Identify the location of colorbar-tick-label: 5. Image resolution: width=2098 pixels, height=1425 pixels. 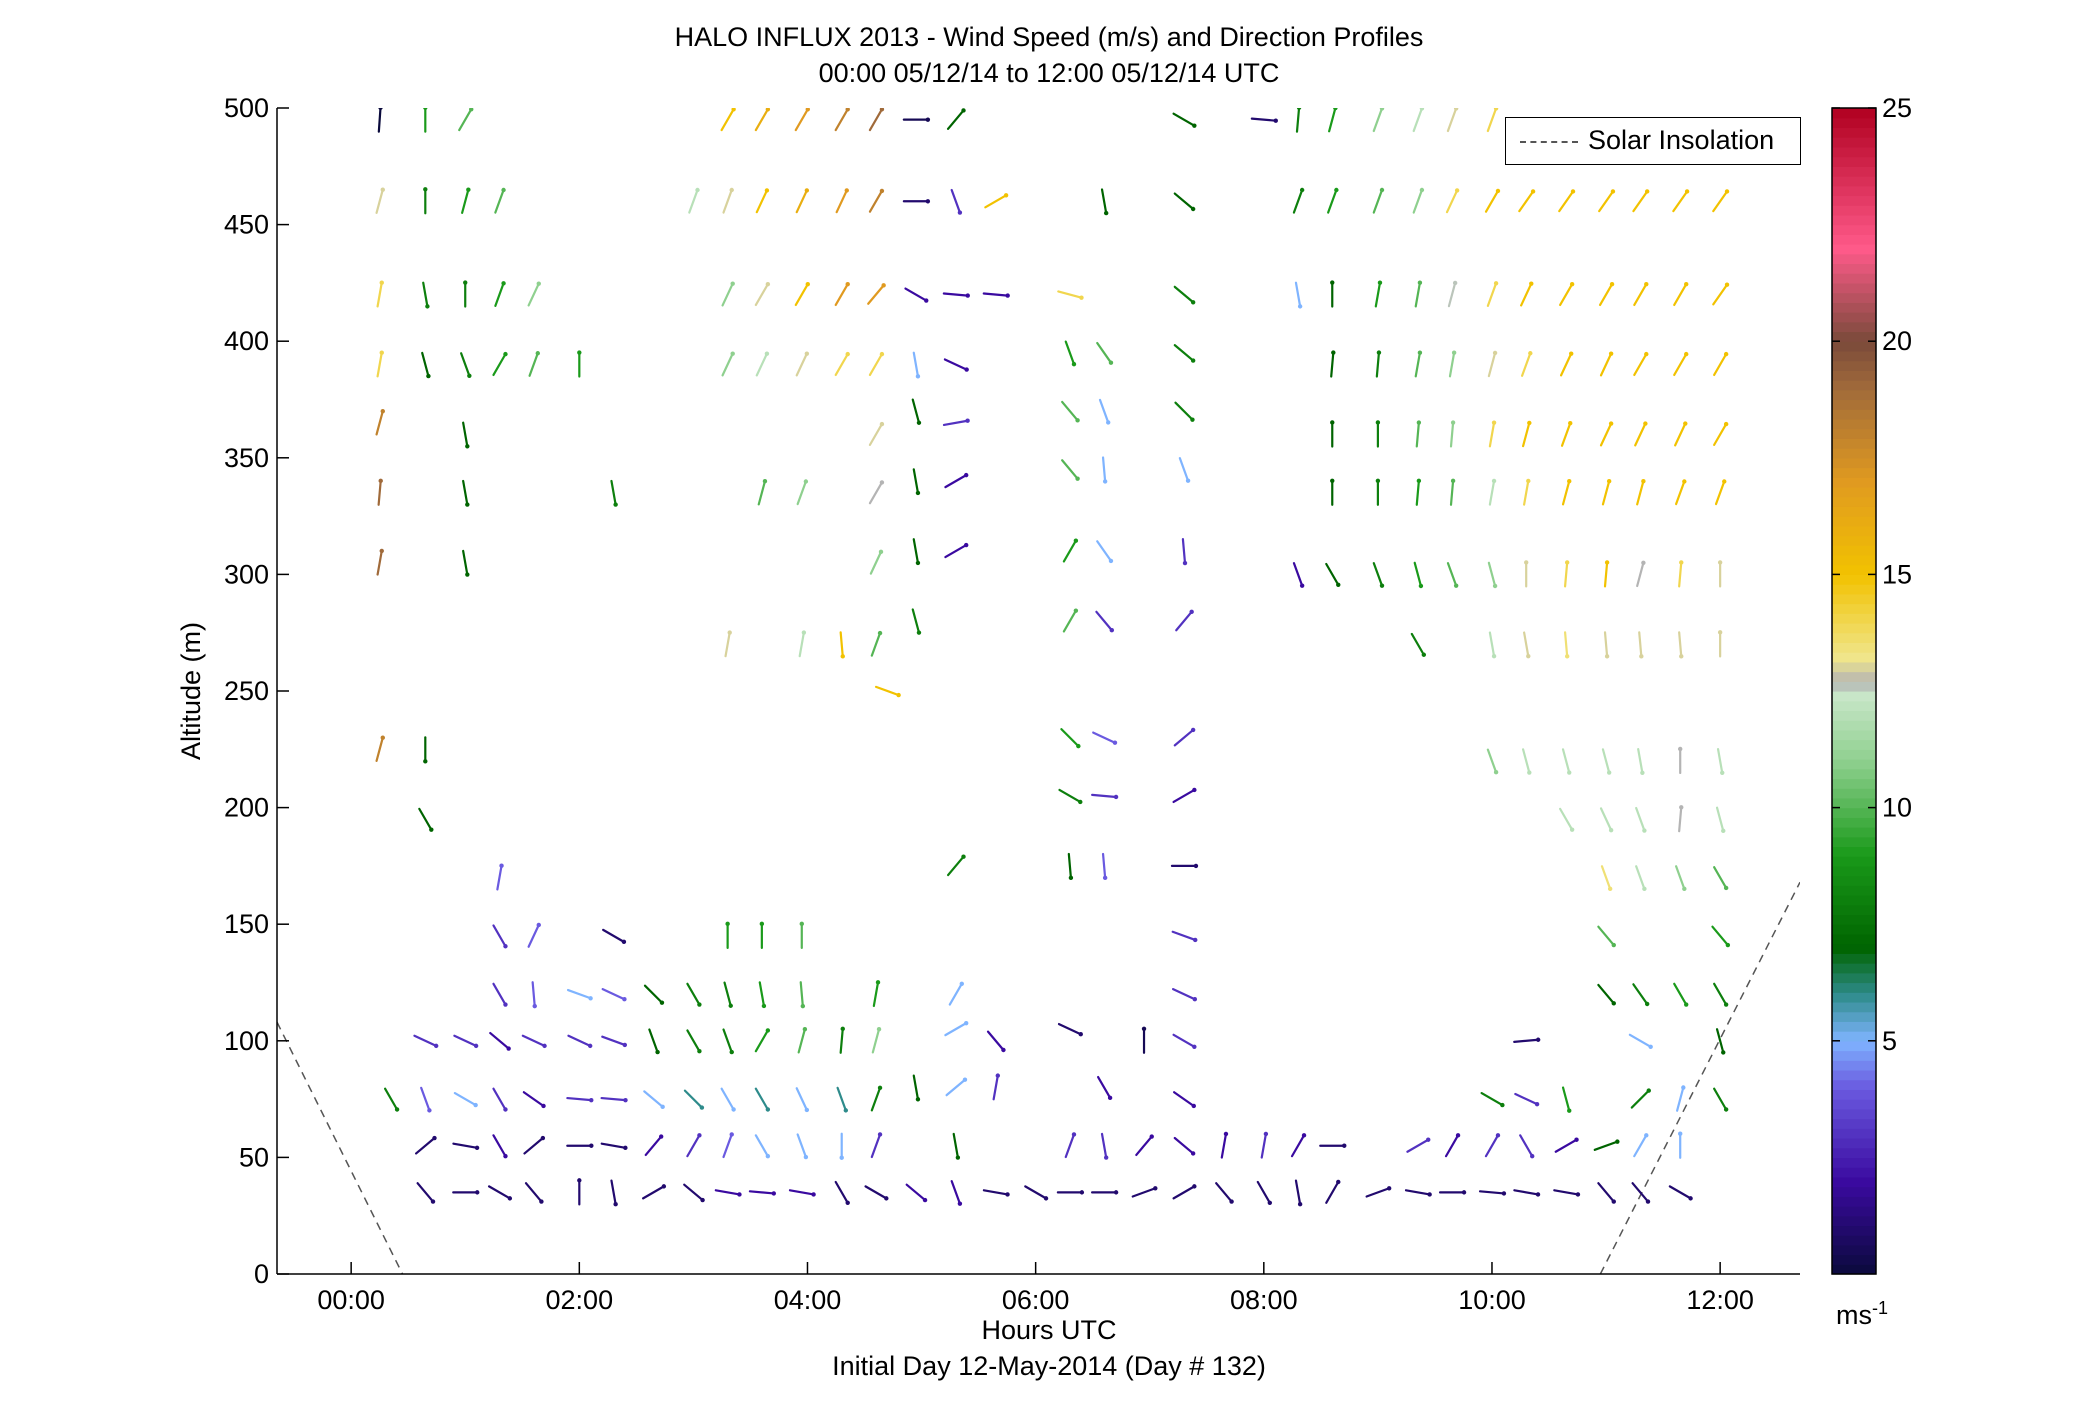
(1889, 1041).